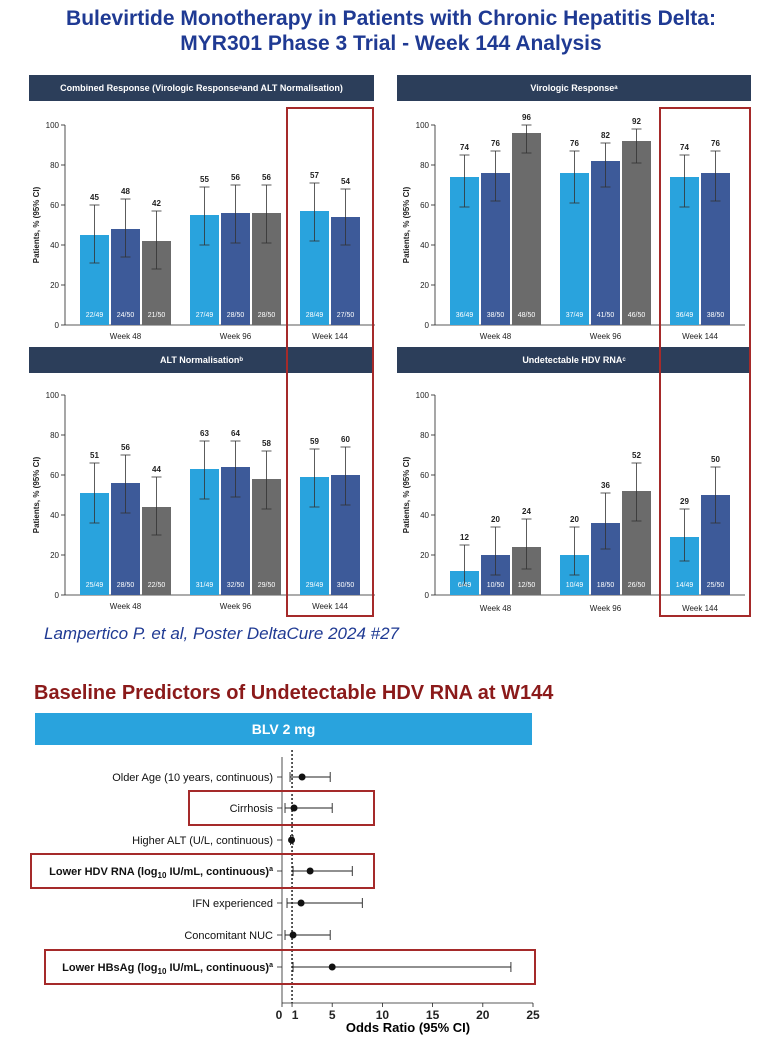 Image resolution: width=782 pixels, height=1063 pixels. Describe the element at coordinates (125, 191) in the screenshot. I see `data-label: 48` at that location.